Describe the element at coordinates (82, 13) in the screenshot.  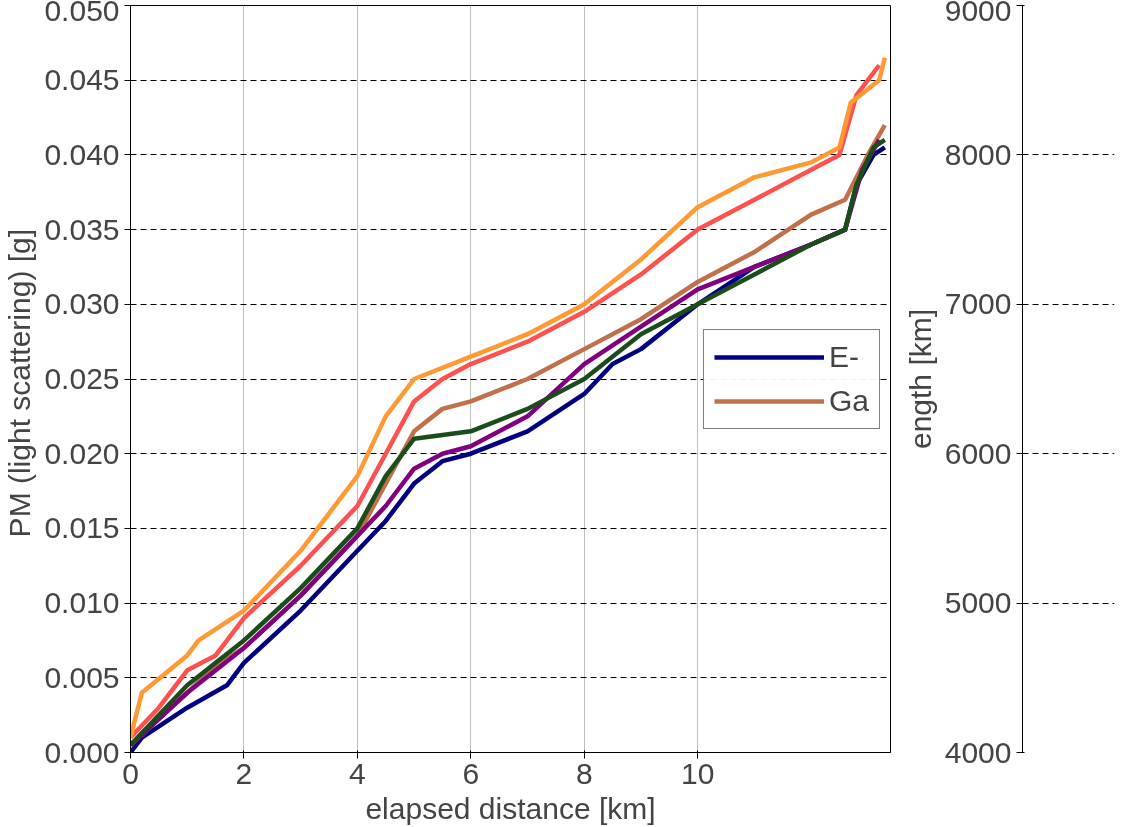
I see `y-tick-label: 0.050` at that location.